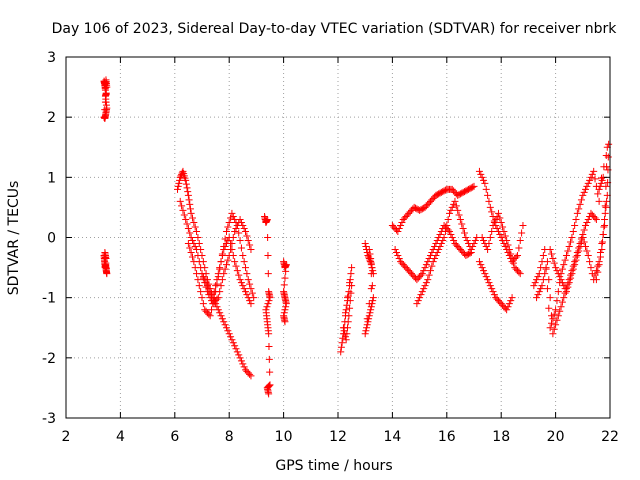 The width and height of the screenshot is (640, 480). I want to click on x-tick-label: 4, so click(120, 437).